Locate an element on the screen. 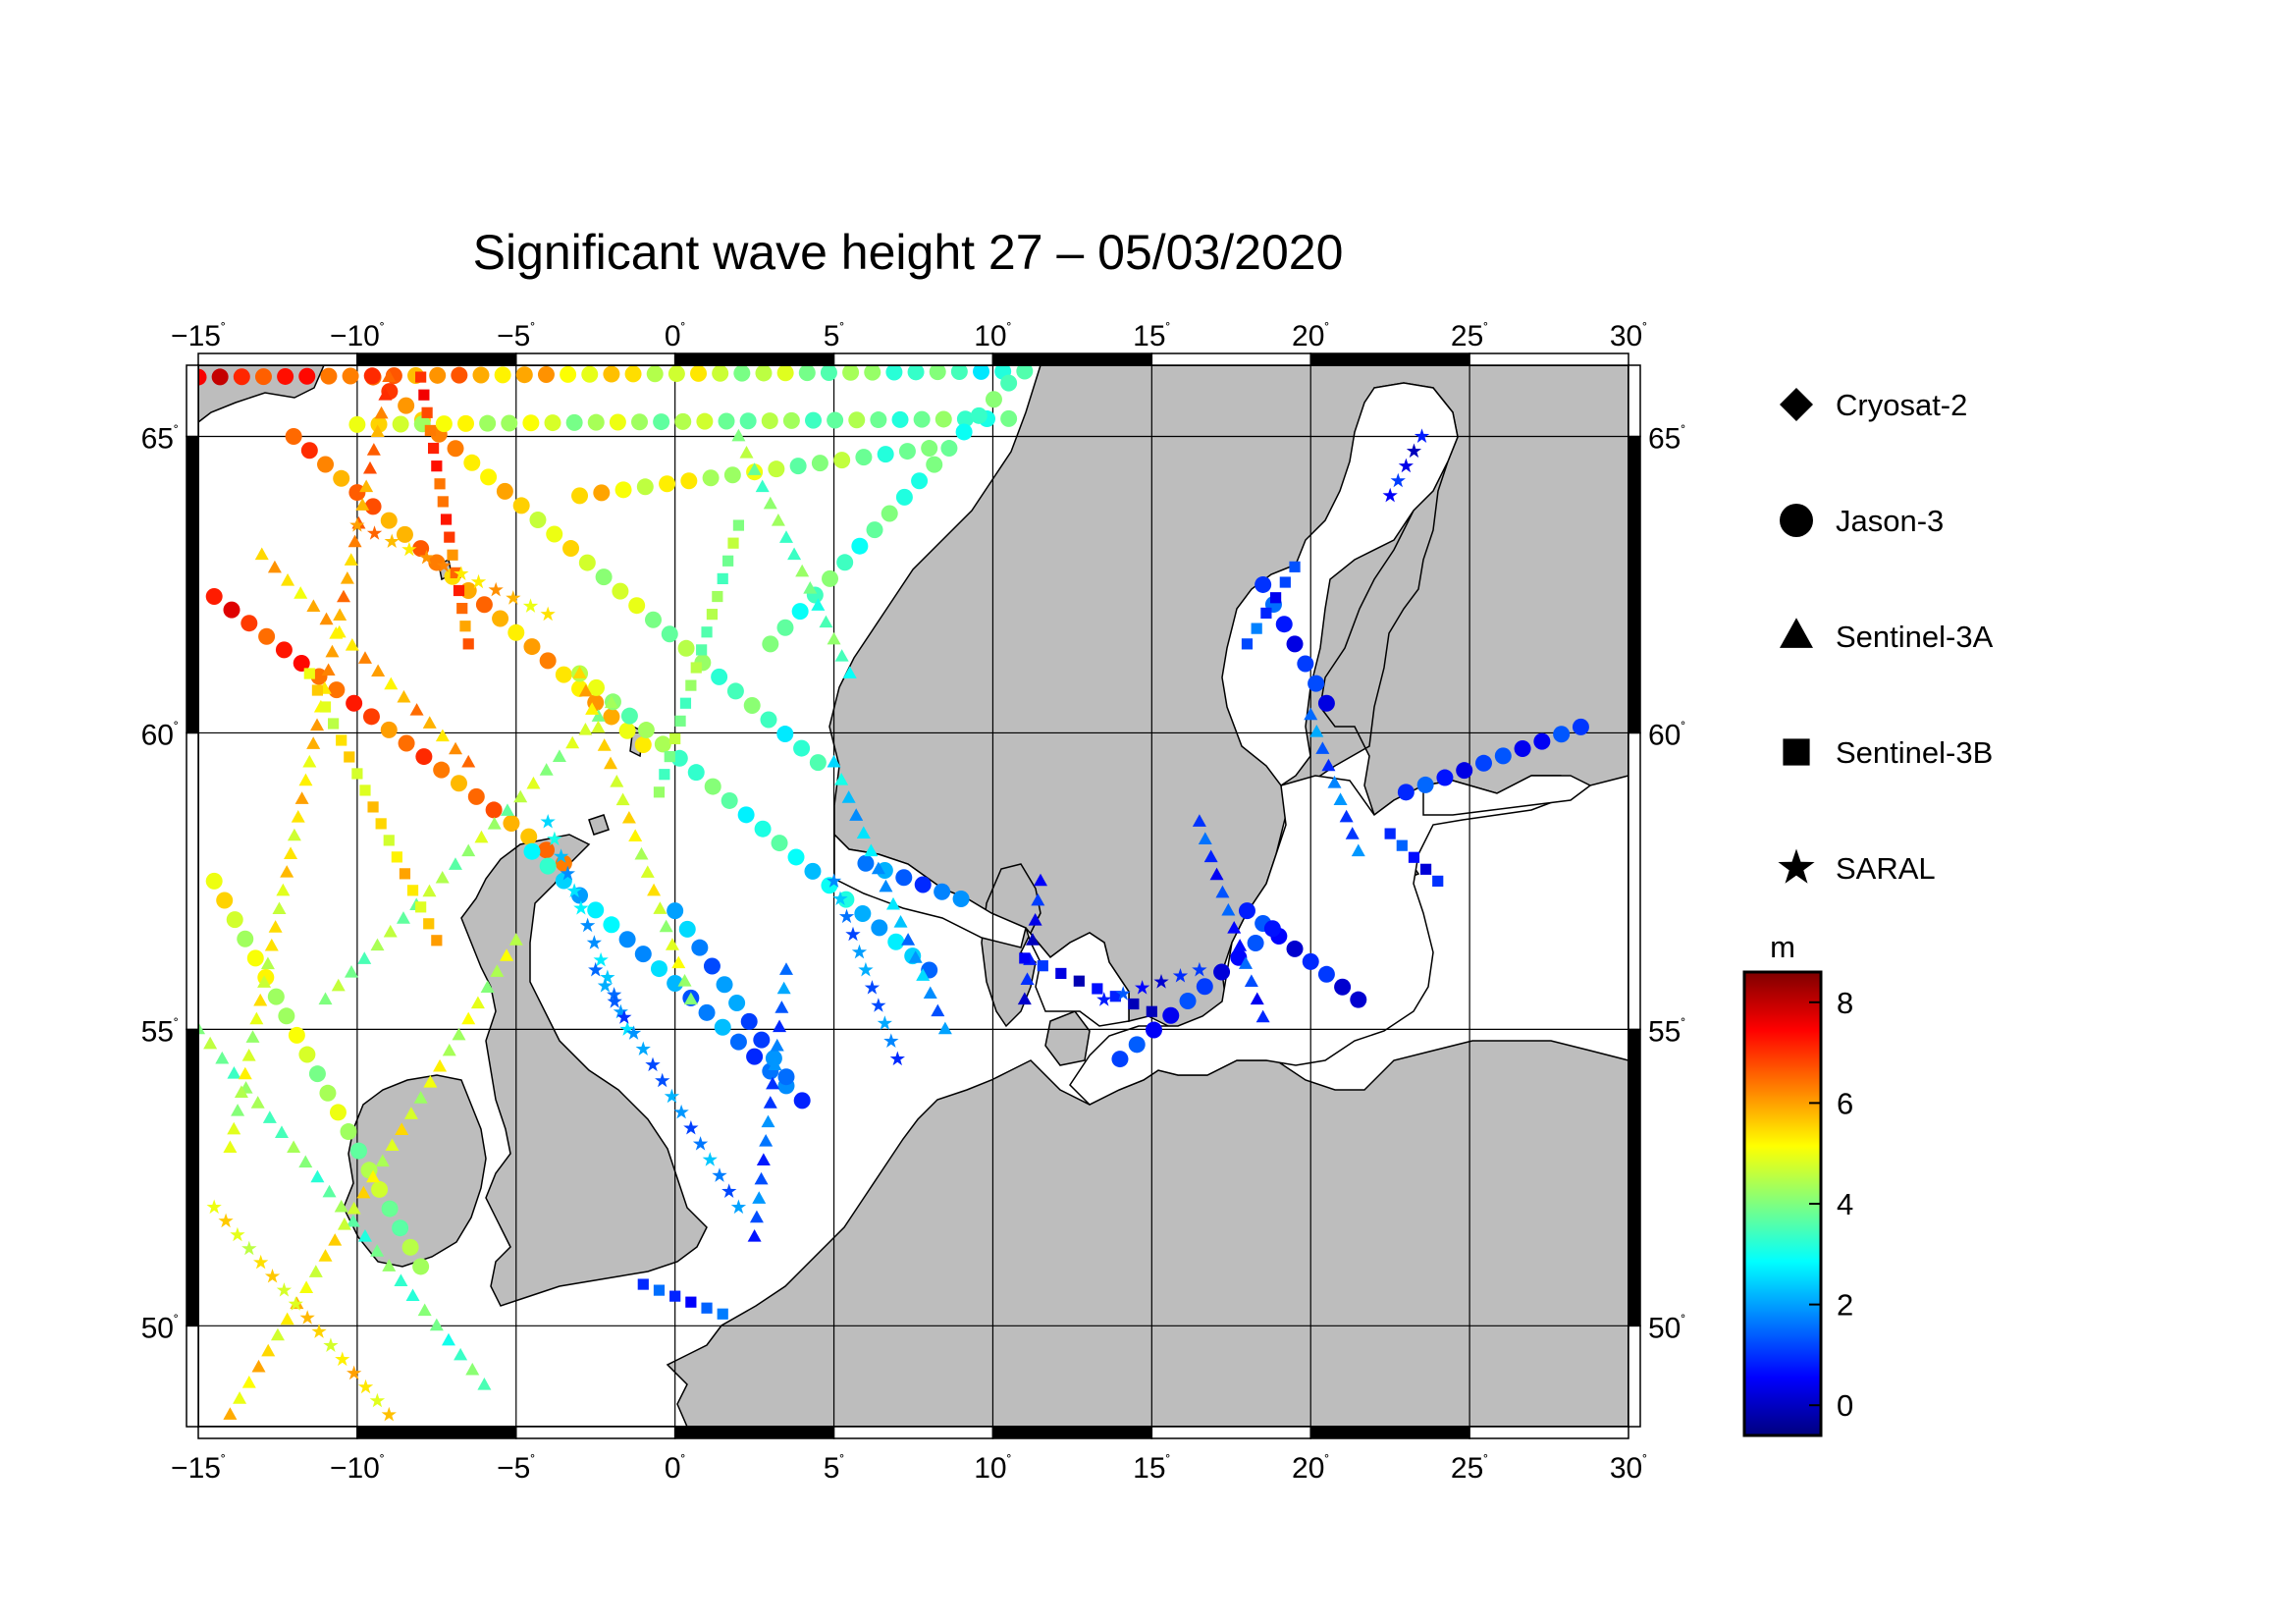 This screenshot has height=1623, width=2296. lon-tick-label-top: −10˚ is located at coordinates (358, 336).